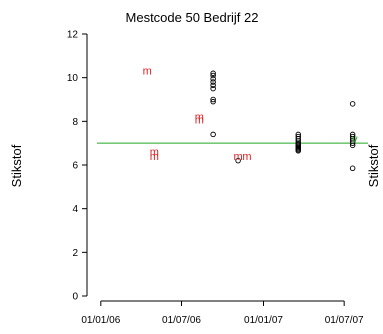 The image size is (383, 334). What do you see at coordinates (75, 297) in the screenshot?
I see `y-tick-label: 0` at bounding box center [75, 297].